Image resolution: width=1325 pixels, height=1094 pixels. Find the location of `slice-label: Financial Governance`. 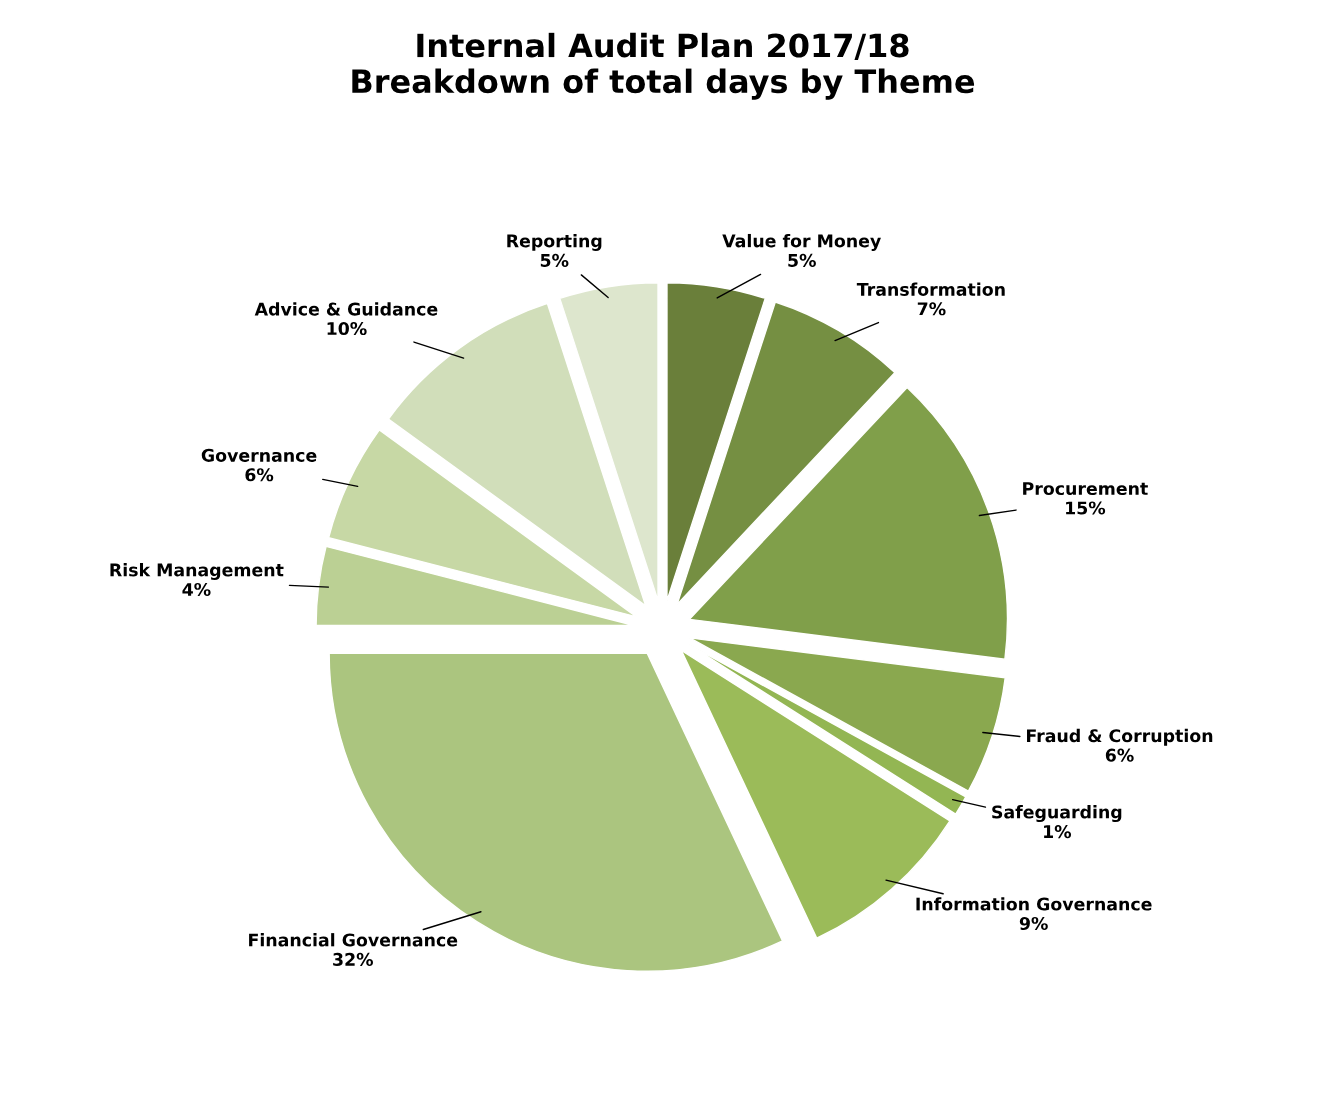

slice-label: Financial Governance is located at coordinates (353, 940).